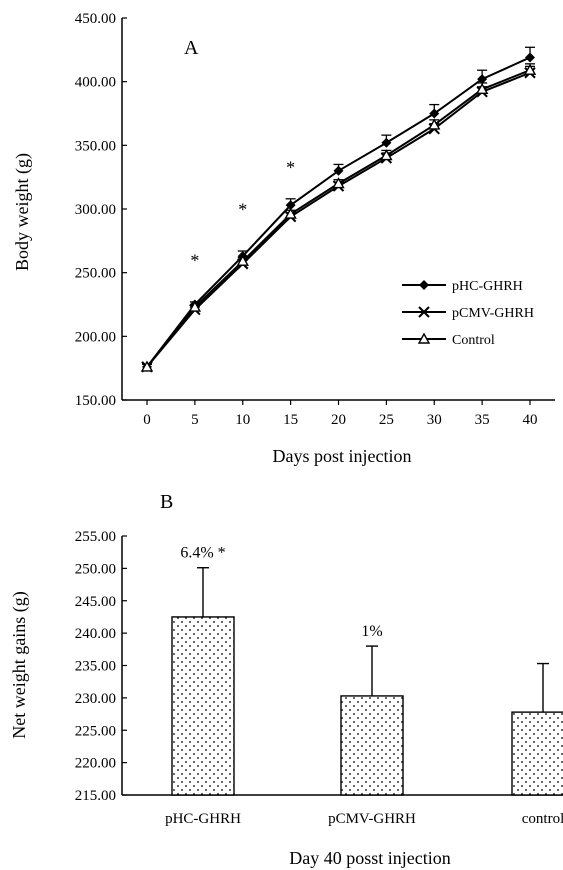 Image resolution: width=563 pixels, height=870 pixels. I want to click on annotations: * * *, so click(242, 214).